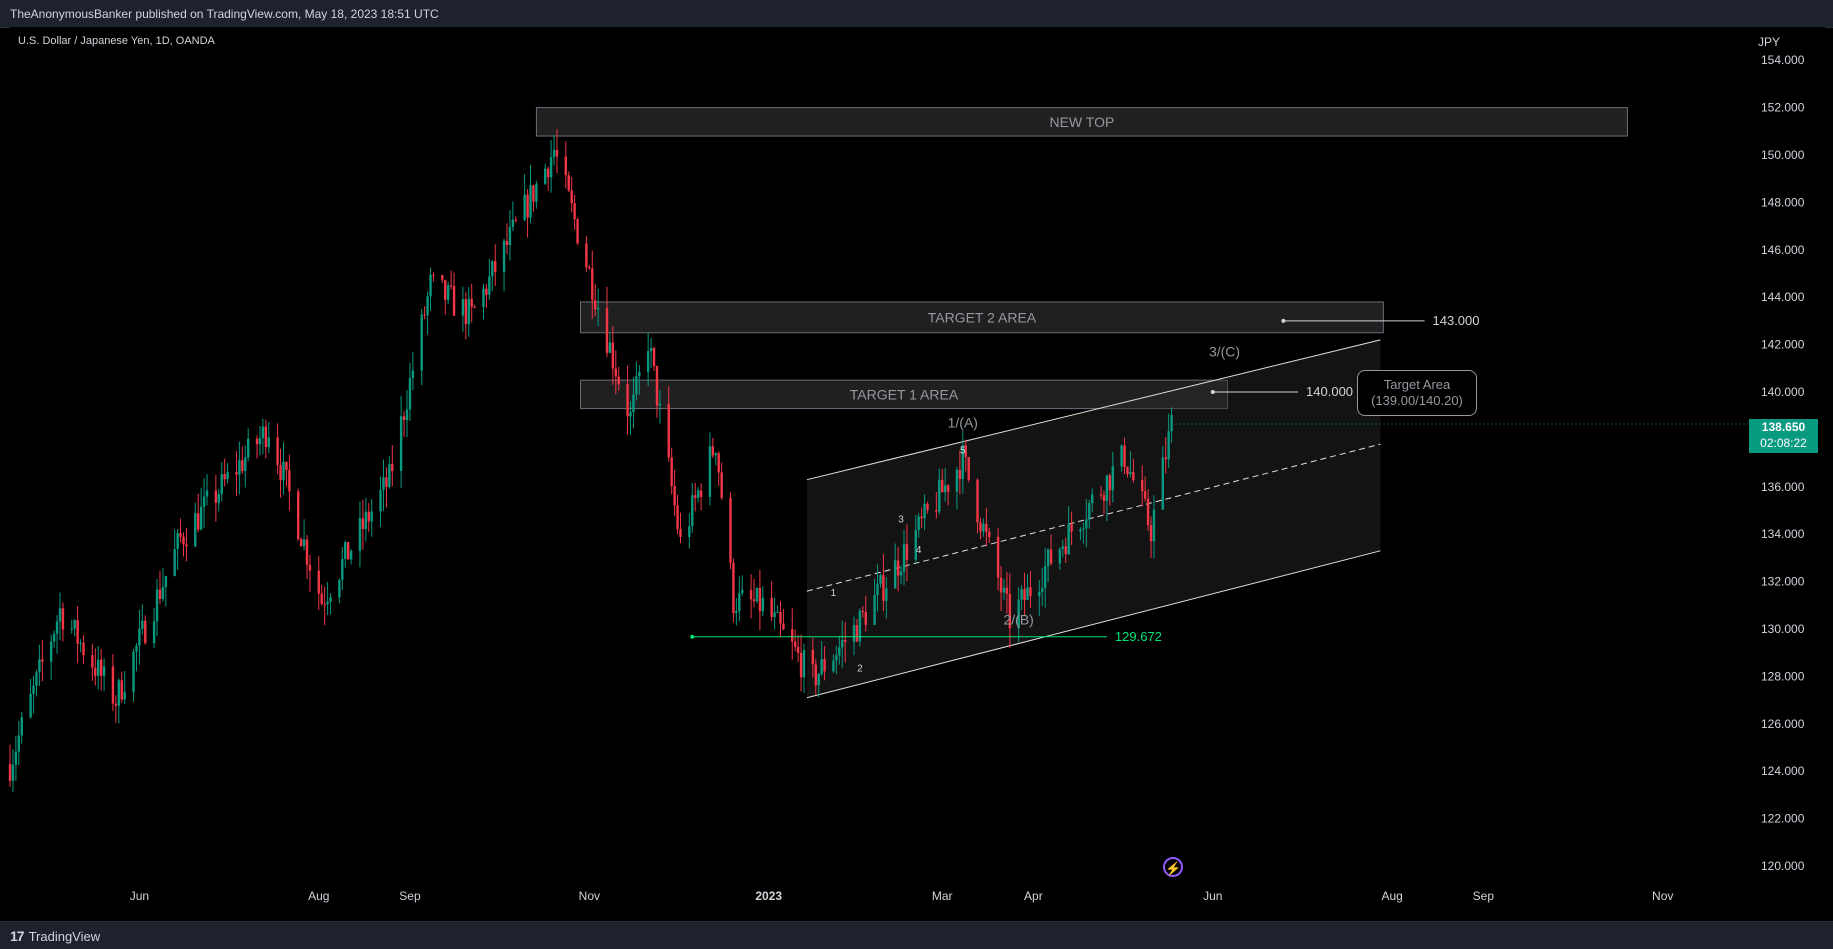 The image size is (1833, 949). I want to click on lightning-icon: ⚡, so click(1173, 867).